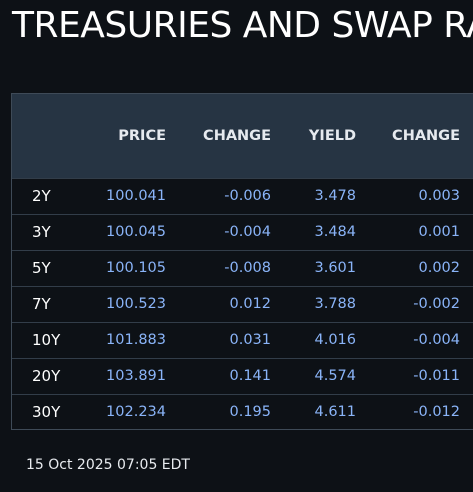 The image size is (473, 492). I want to click on table-row: 3Y 100.045 -0.004 3.484 0.001, so click(242, 232).